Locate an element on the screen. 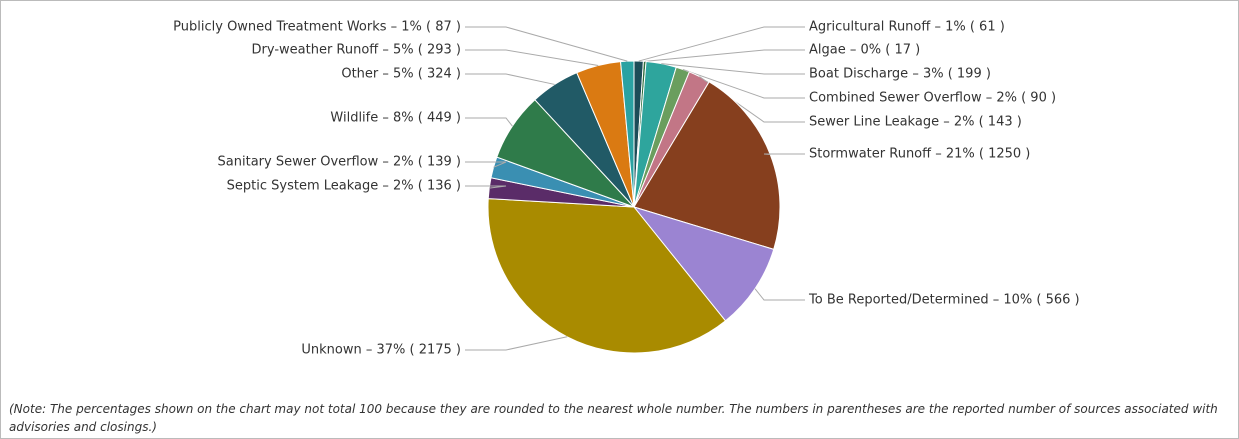 This screenshot has height=439, width=1239. slice-label: Sewer Line Leakage – 2% ( 143 ) is located at coordinates (915, 122).